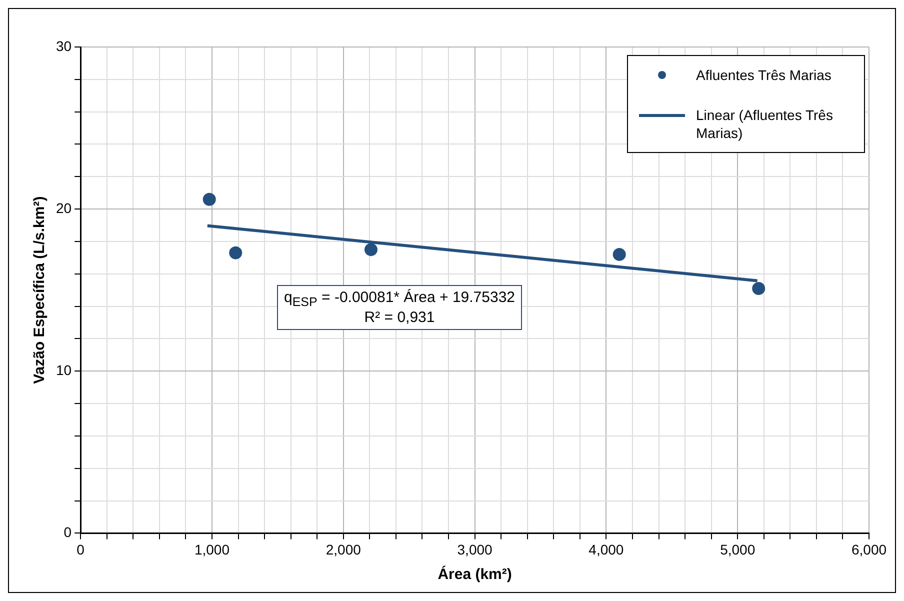  Describe the element at coordinates (399, 307) in the screenshot. I see `annotation: q$_{ESP}$ = -0.00081* Área + 19.75332 R² = 0,931` at that location.